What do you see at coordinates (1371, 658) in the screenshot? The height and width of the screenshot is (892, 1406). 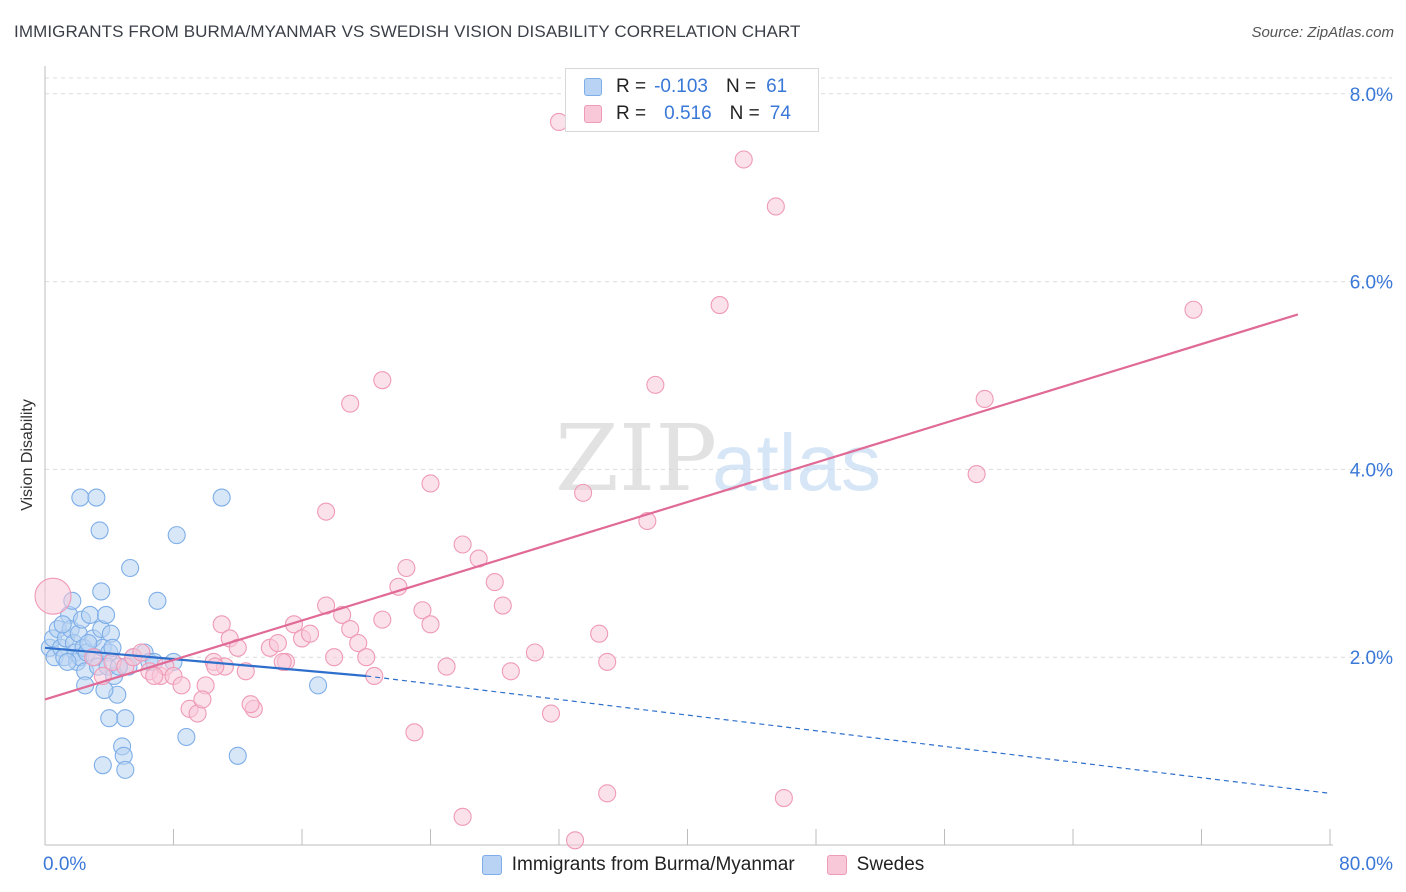 I see `y-tick-label: 2.0%` at bounding box center [1371, 658].